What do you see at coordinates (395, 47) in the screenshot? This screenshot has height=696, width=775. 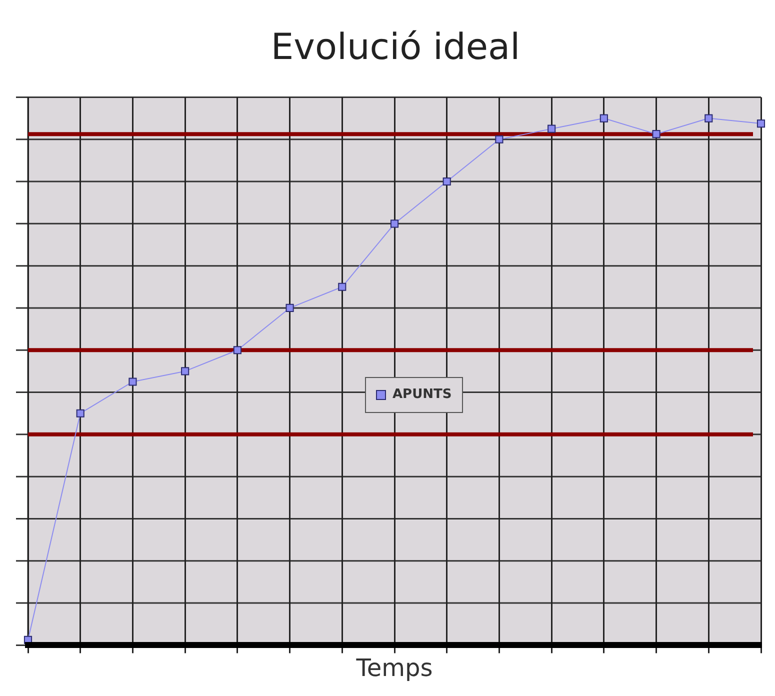 I see `chart-title: Evolució ideal` at bounding box center [395, 47].